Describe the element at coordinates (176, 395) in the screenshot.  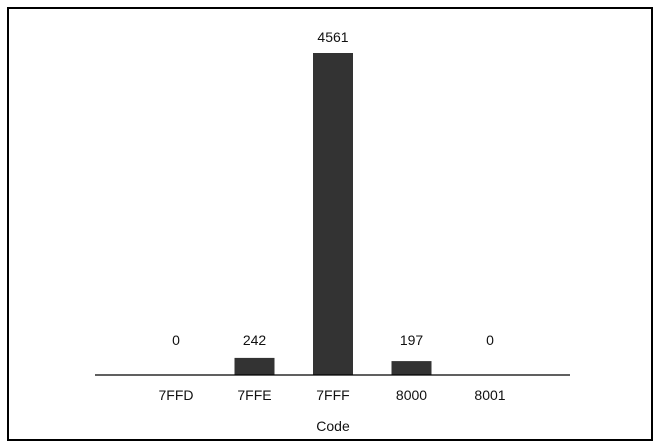
I see `x-tick-label-7ffd: 7FFD` at that location.